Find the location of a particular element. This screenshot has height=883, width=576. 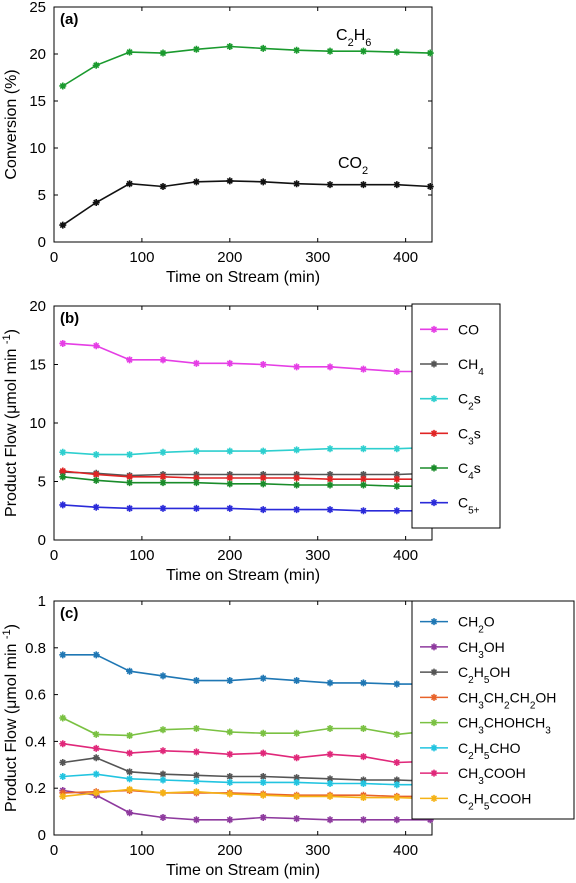

y-tick-label: 0.4 is located at coordinates (35, 741).